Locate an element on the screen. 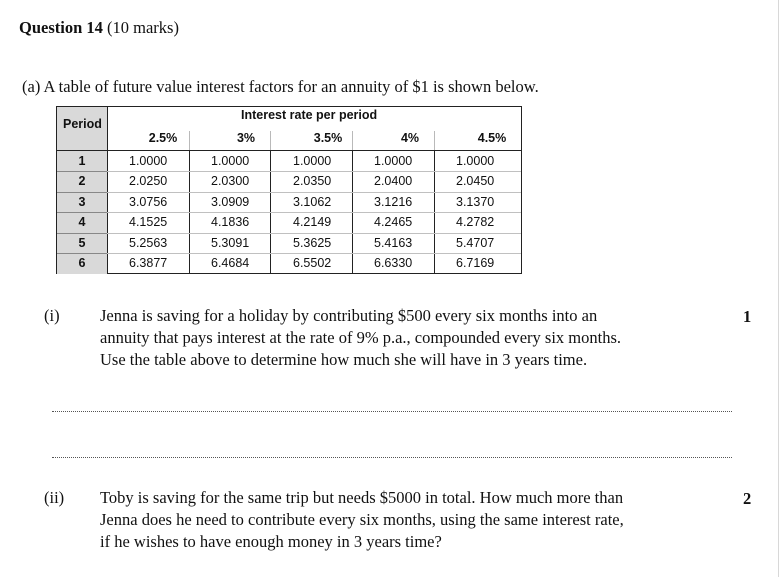  table-cell: 2.0250 is located at coordinates (148, 181).